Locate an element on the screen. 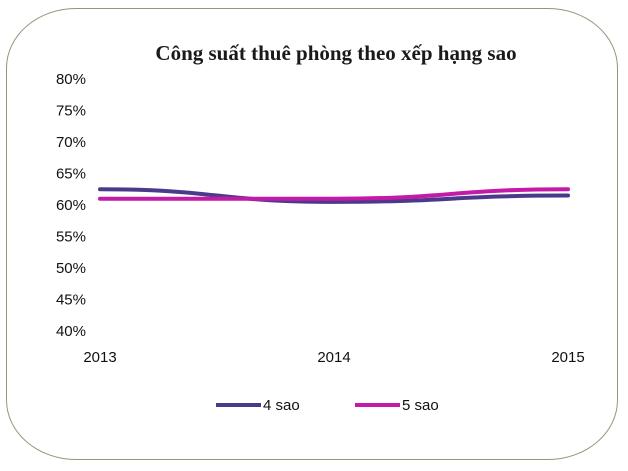 Image resolution: width=628 pixels, height=471 pixels. y-tick-label: 75% is located at coordinates (71, 111).